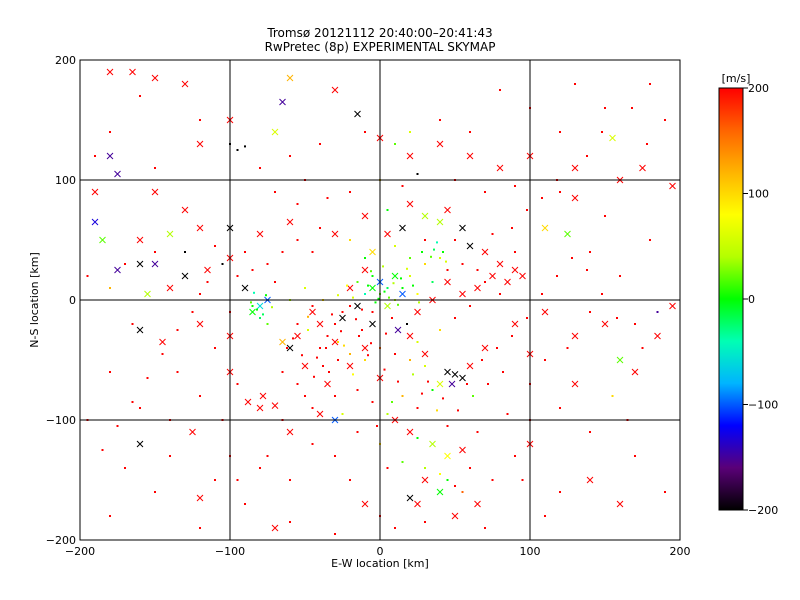  I want to click on x-tick-label: −100, so click(230, 551).